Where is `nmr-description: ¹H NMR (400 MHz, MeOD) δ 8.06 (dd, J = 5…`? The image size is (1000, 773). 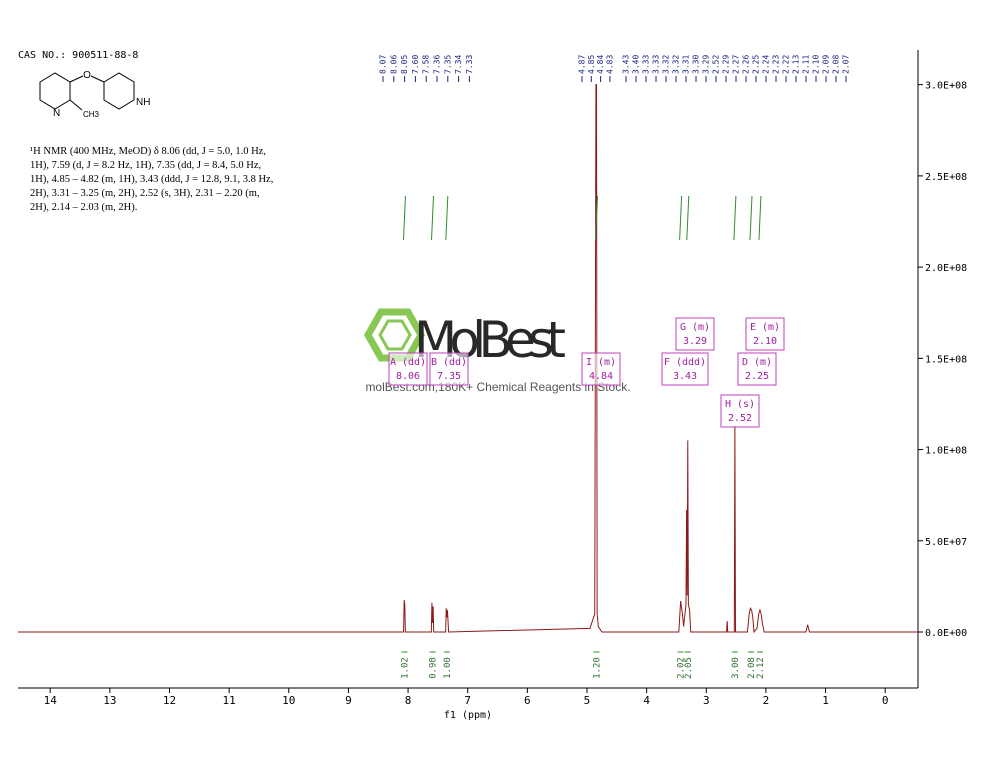 nmr-description: ¹H NMR (400 MHz, MeOD) δ 8.06 (dd, J = 5… is located at coordinates (152, 179).